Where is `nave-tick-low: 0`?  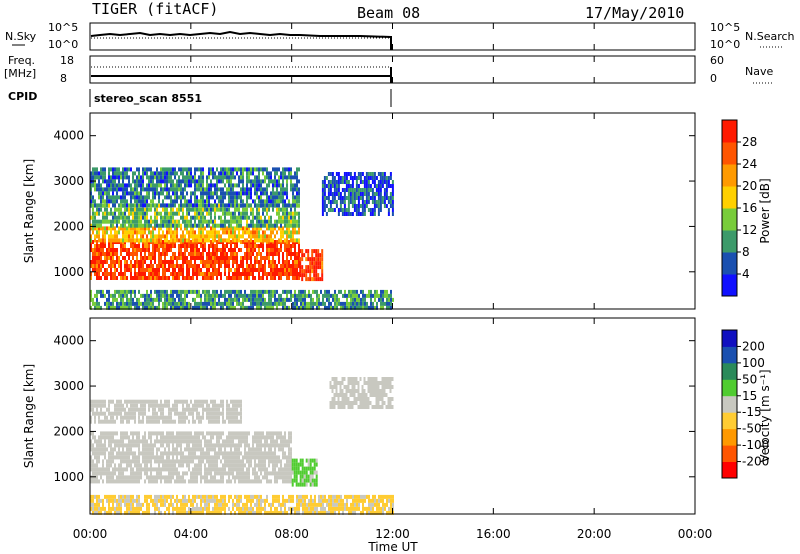
nave-tick-low: 0 is located at coordinates (713, 78).